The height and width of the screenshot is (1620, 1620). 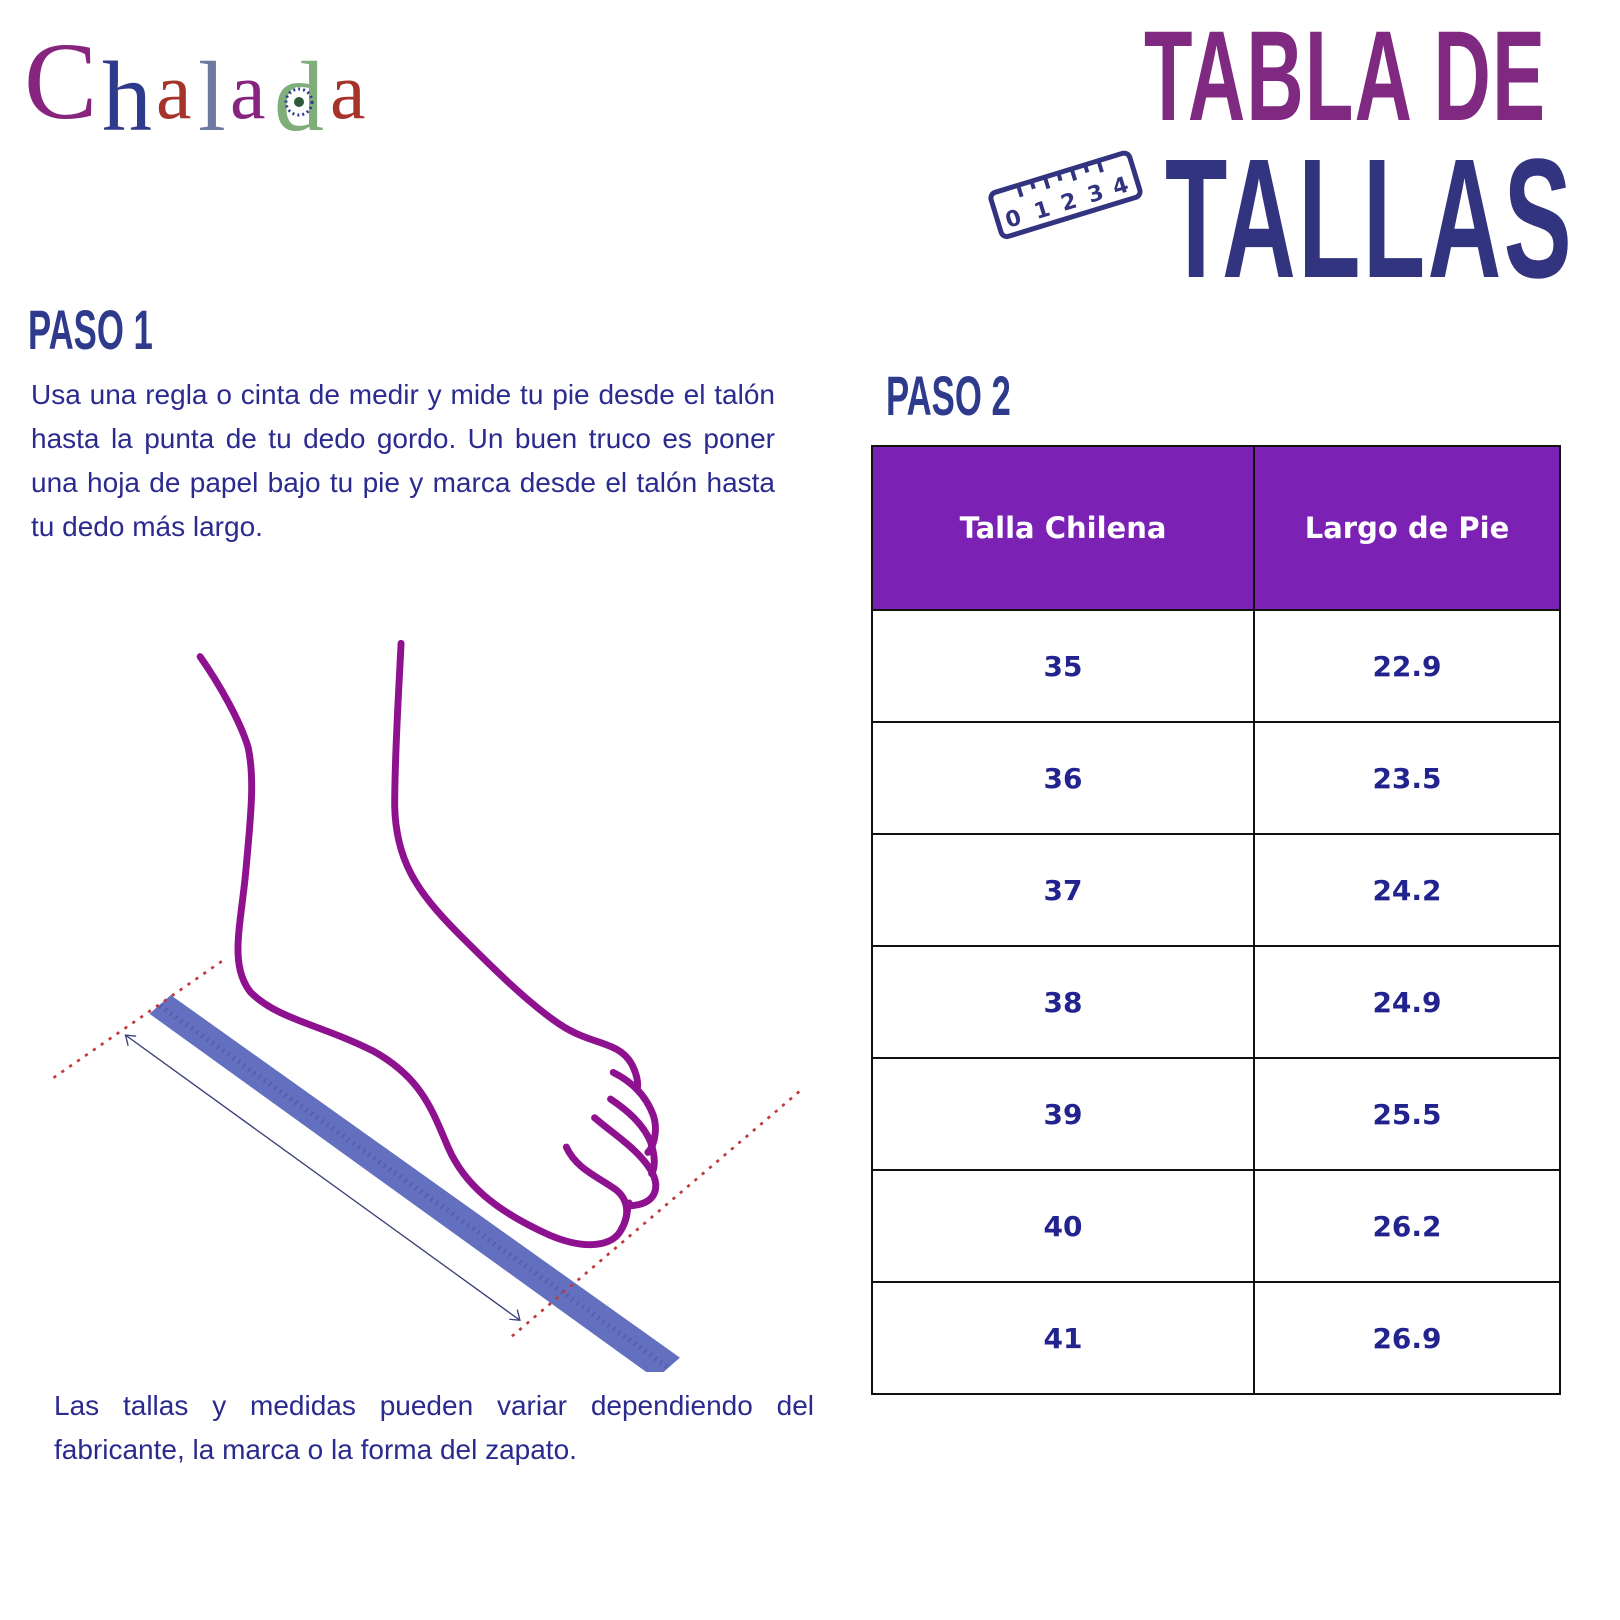 I want to click on chalada-logo: C h a l a d a, so click(x=224, y=87).